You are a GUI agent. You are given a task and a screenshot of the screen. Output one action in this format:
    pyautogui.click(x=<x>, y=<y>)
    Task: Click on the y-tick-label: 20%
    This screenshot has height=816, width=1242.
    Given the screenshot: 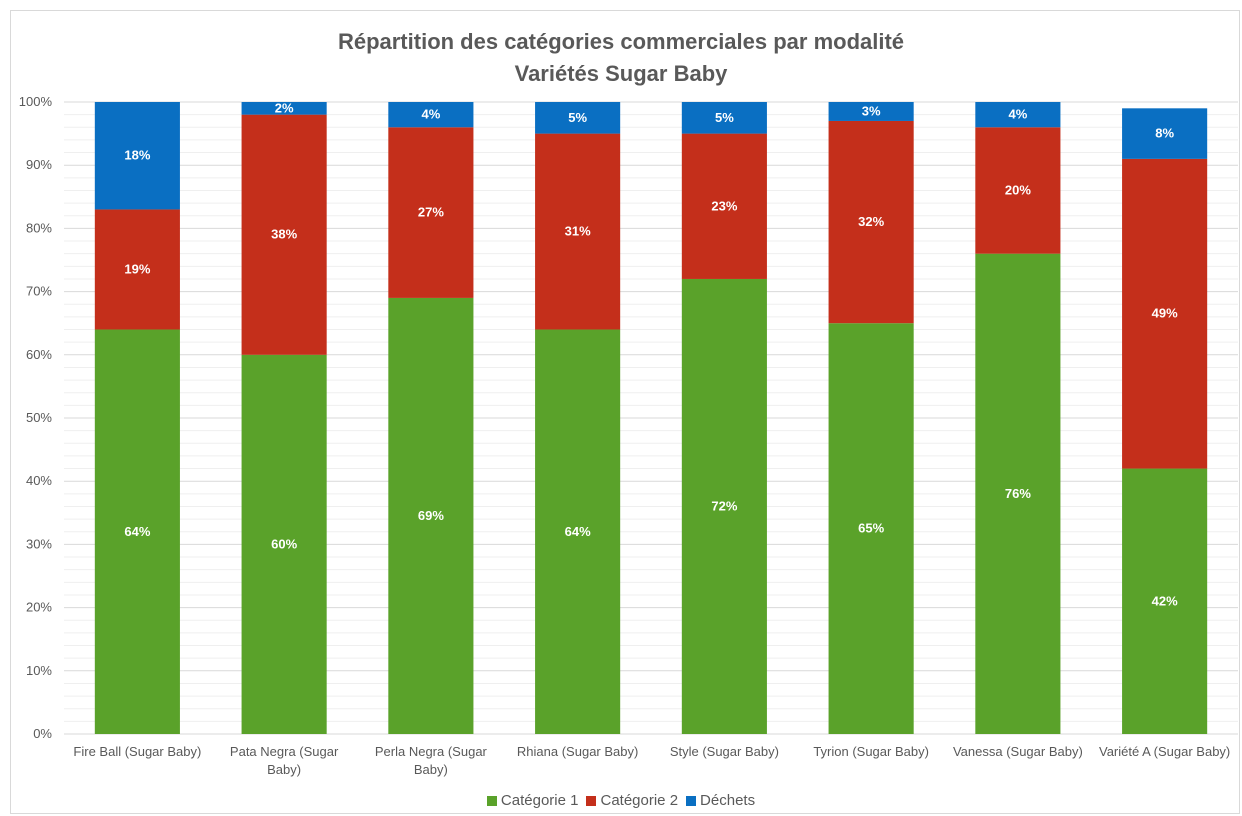 What is the action you would take?
    pyautogui.click(x=39, y=607)
    